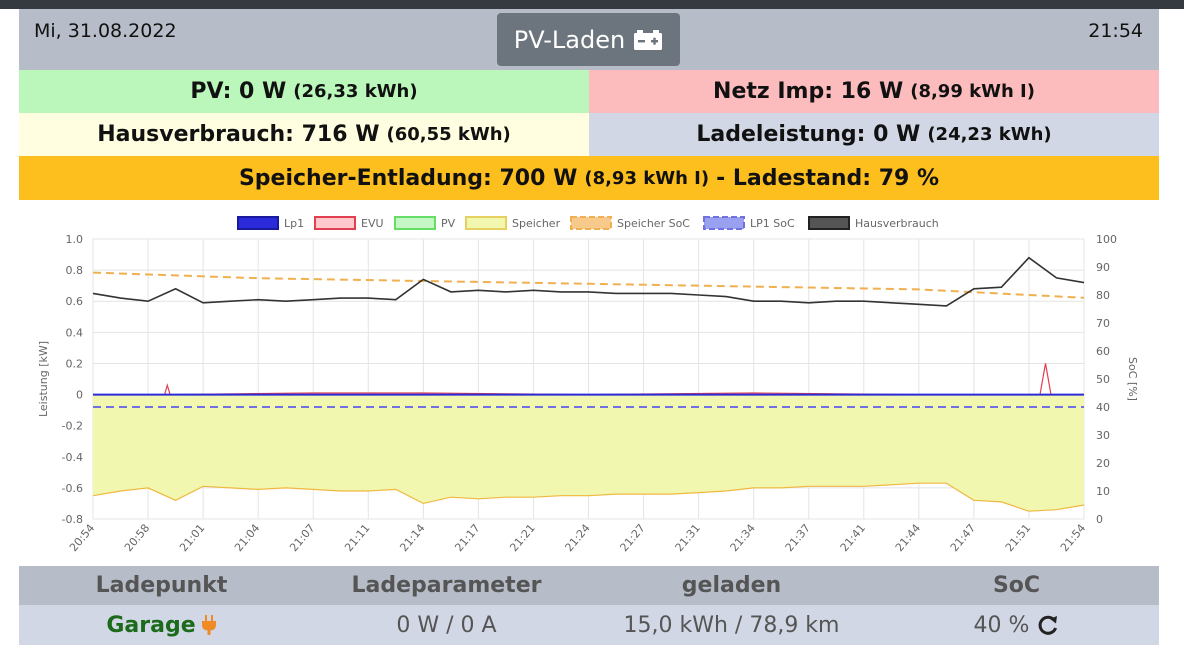 The height and width of the screenshot is (655, 1184). Describe the element at coordinates (569, 39) in the screenshot. I see `charge-mode-label: PV-Laden` at that location.